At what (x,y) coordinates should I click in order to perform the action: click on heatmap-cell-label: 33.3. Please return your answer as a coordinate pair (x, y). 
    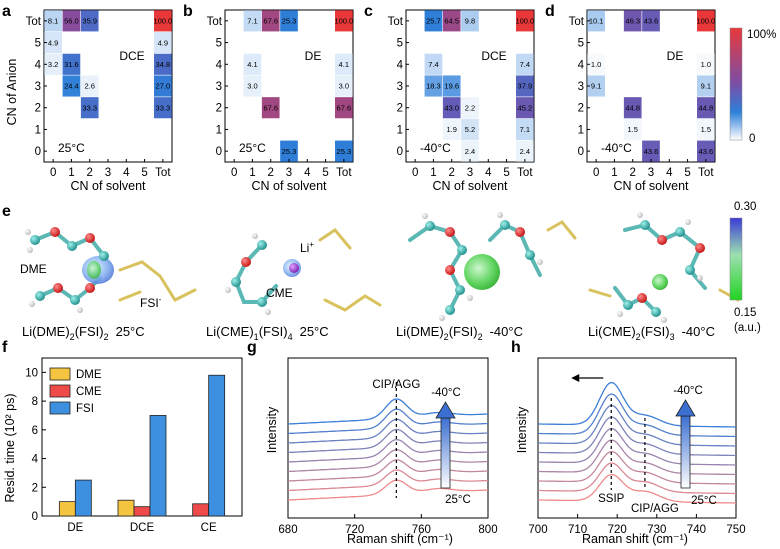
    Looking at the image, I should click on (89, 107).